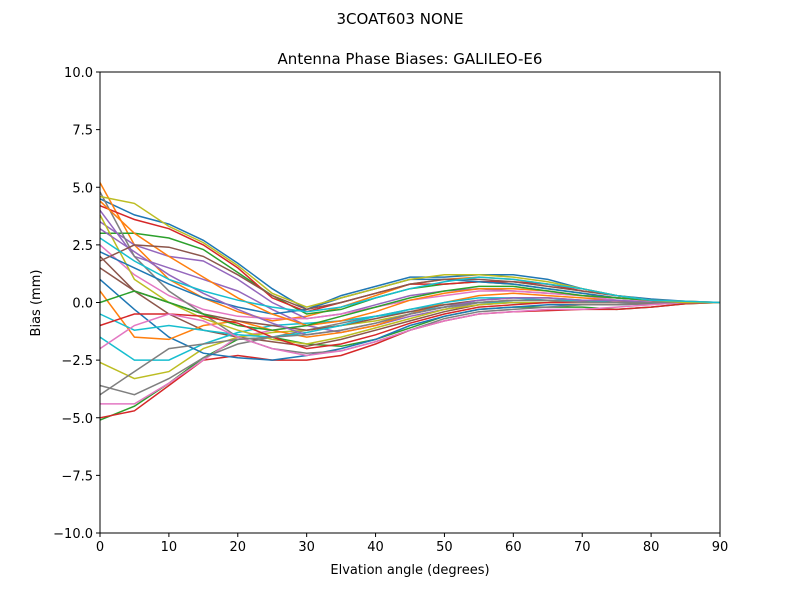  What do you see at coordinates (513, 547) in the screenshot?
I see `x-tick-label: 60` at bounding box center [513, 547].